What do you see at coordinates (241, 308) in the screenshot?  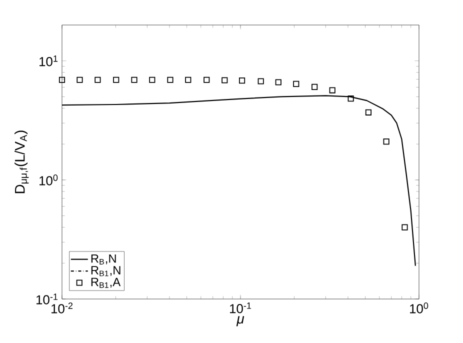 I see `x-tick-label: 10$^{-1}$` at bounding box center [241, 308].